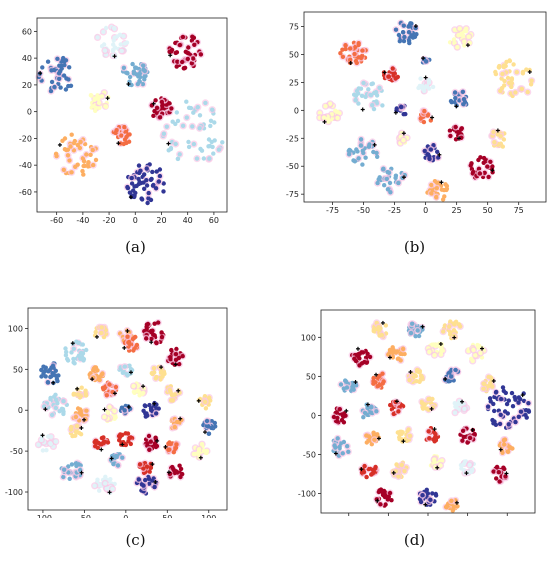  What do you see at coordinates (25, 165) in the screenshot?
I see `y-tick-label: -40` at bounding box center [25, 165].